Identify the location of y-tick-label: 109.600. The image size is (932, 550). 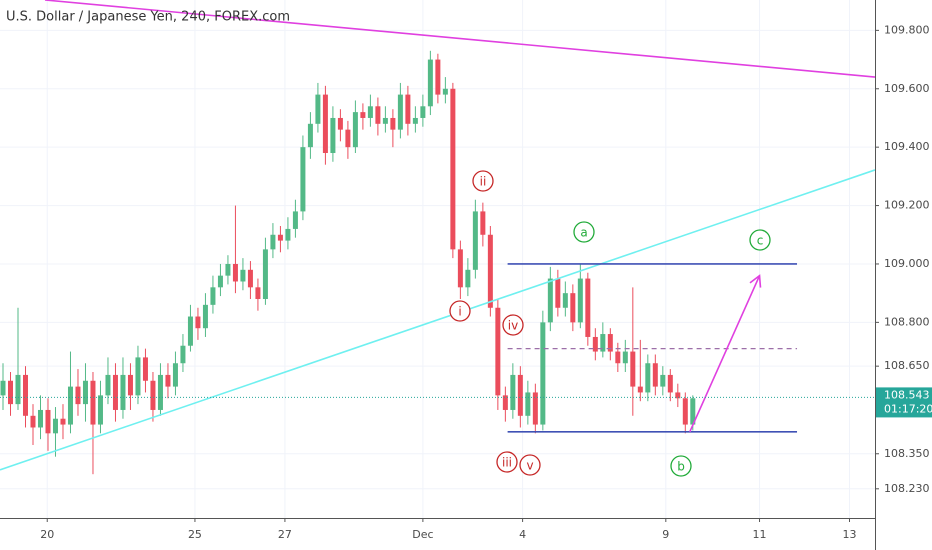
(907, 88).